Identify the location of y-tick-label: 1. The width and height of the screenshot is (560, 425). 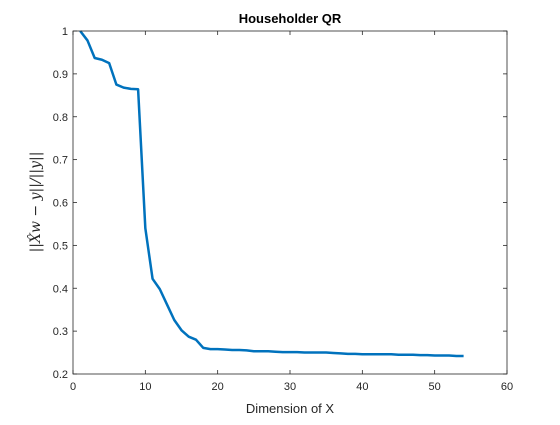
(65, 32).